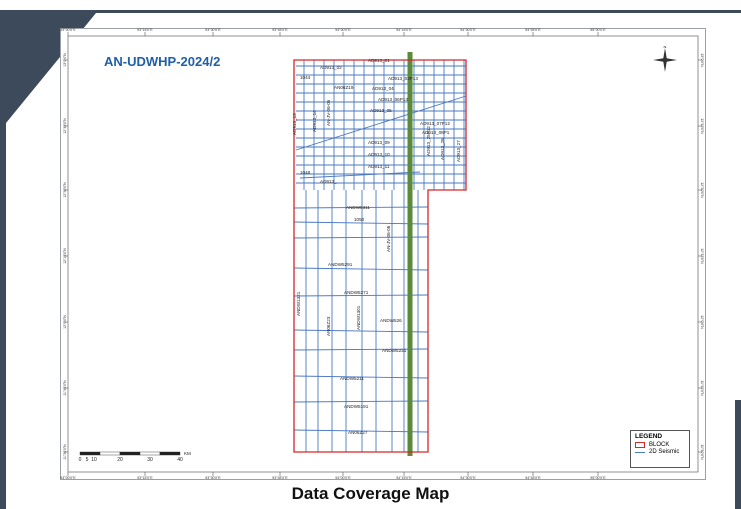 The width and height of the screenshot is (741, 509). I want to click on seismic-line-label: AD913_02, so click(331, 67).